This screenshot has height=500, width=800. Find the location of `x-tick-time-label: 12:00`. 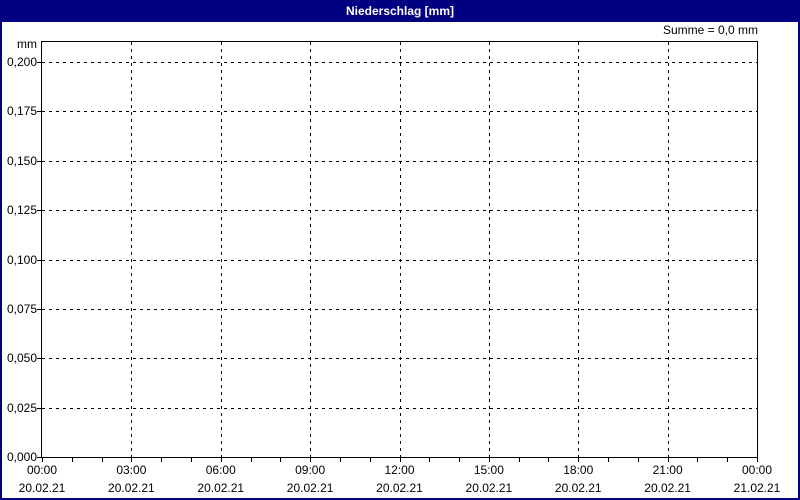

x-tick-time-label: 12:00 is located at coordinates (399, 470).